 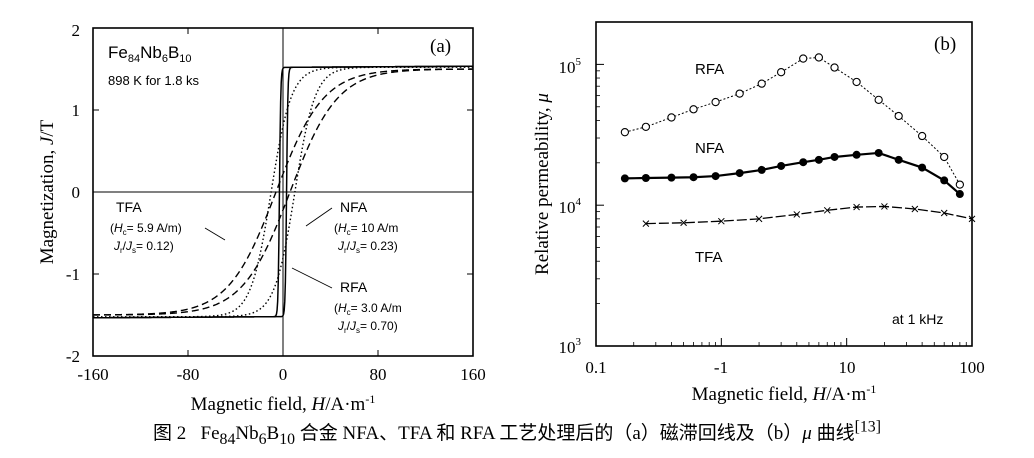 I want to click on a-xtick-label: 160, so click(x=473, y=374).